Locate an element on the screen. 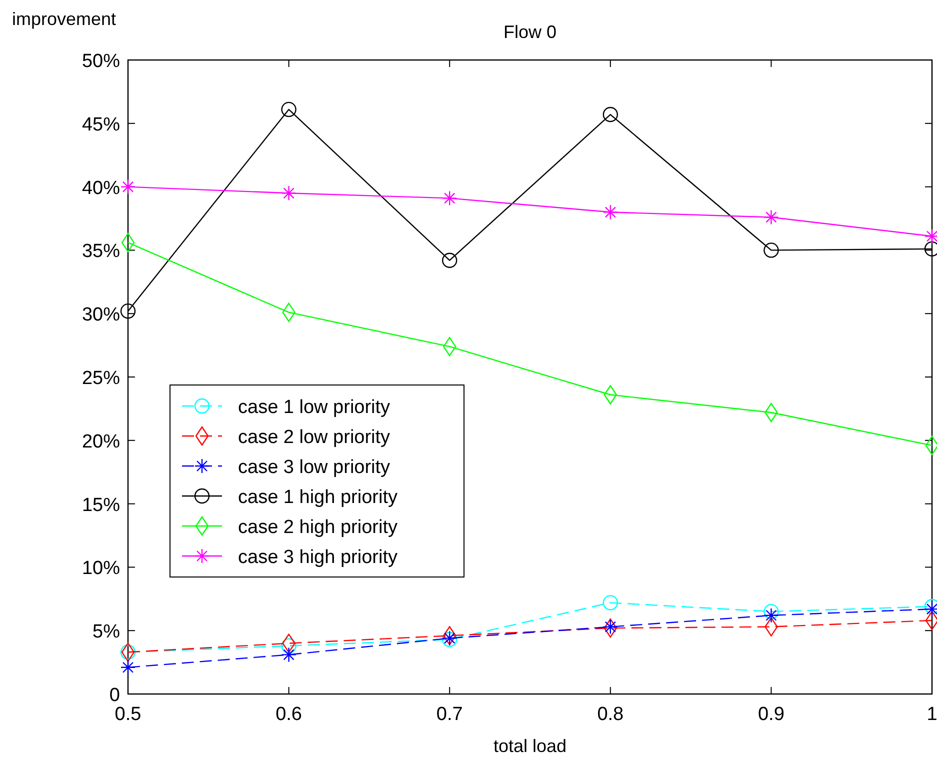 This screenshot has width=937, height=770. legend-label: case 2 high priority is located at coordinates (318, 527).